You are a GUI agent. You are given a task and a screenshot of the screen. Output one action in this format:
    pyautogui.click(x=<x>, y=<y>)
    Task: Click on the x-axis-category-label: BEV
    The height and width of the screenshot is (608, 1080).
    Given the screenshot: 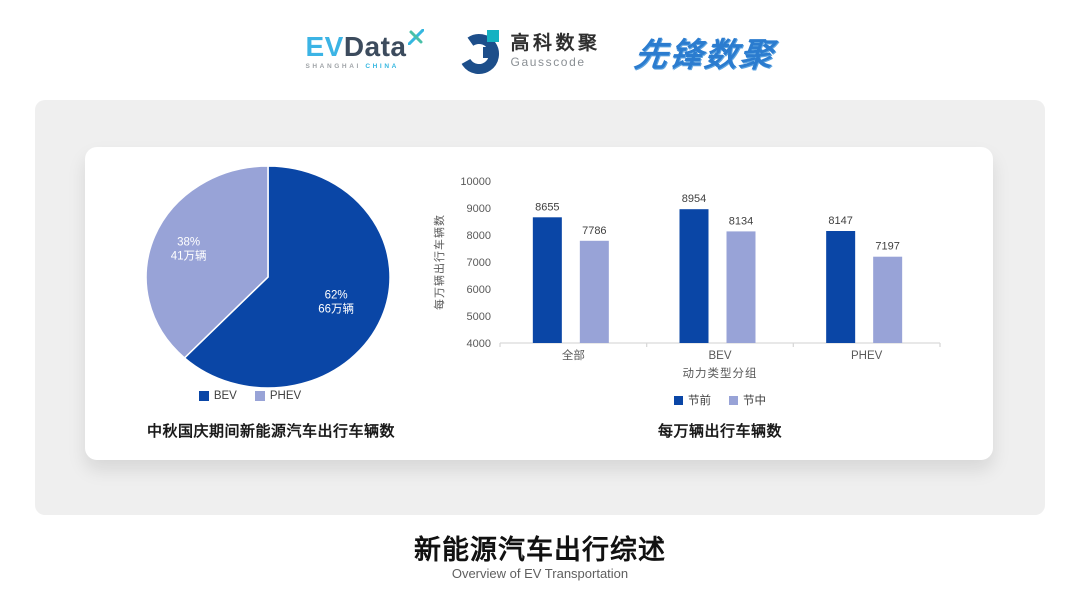 What is the action you would take?
    pyautogui.click(x=719, y=356)
    